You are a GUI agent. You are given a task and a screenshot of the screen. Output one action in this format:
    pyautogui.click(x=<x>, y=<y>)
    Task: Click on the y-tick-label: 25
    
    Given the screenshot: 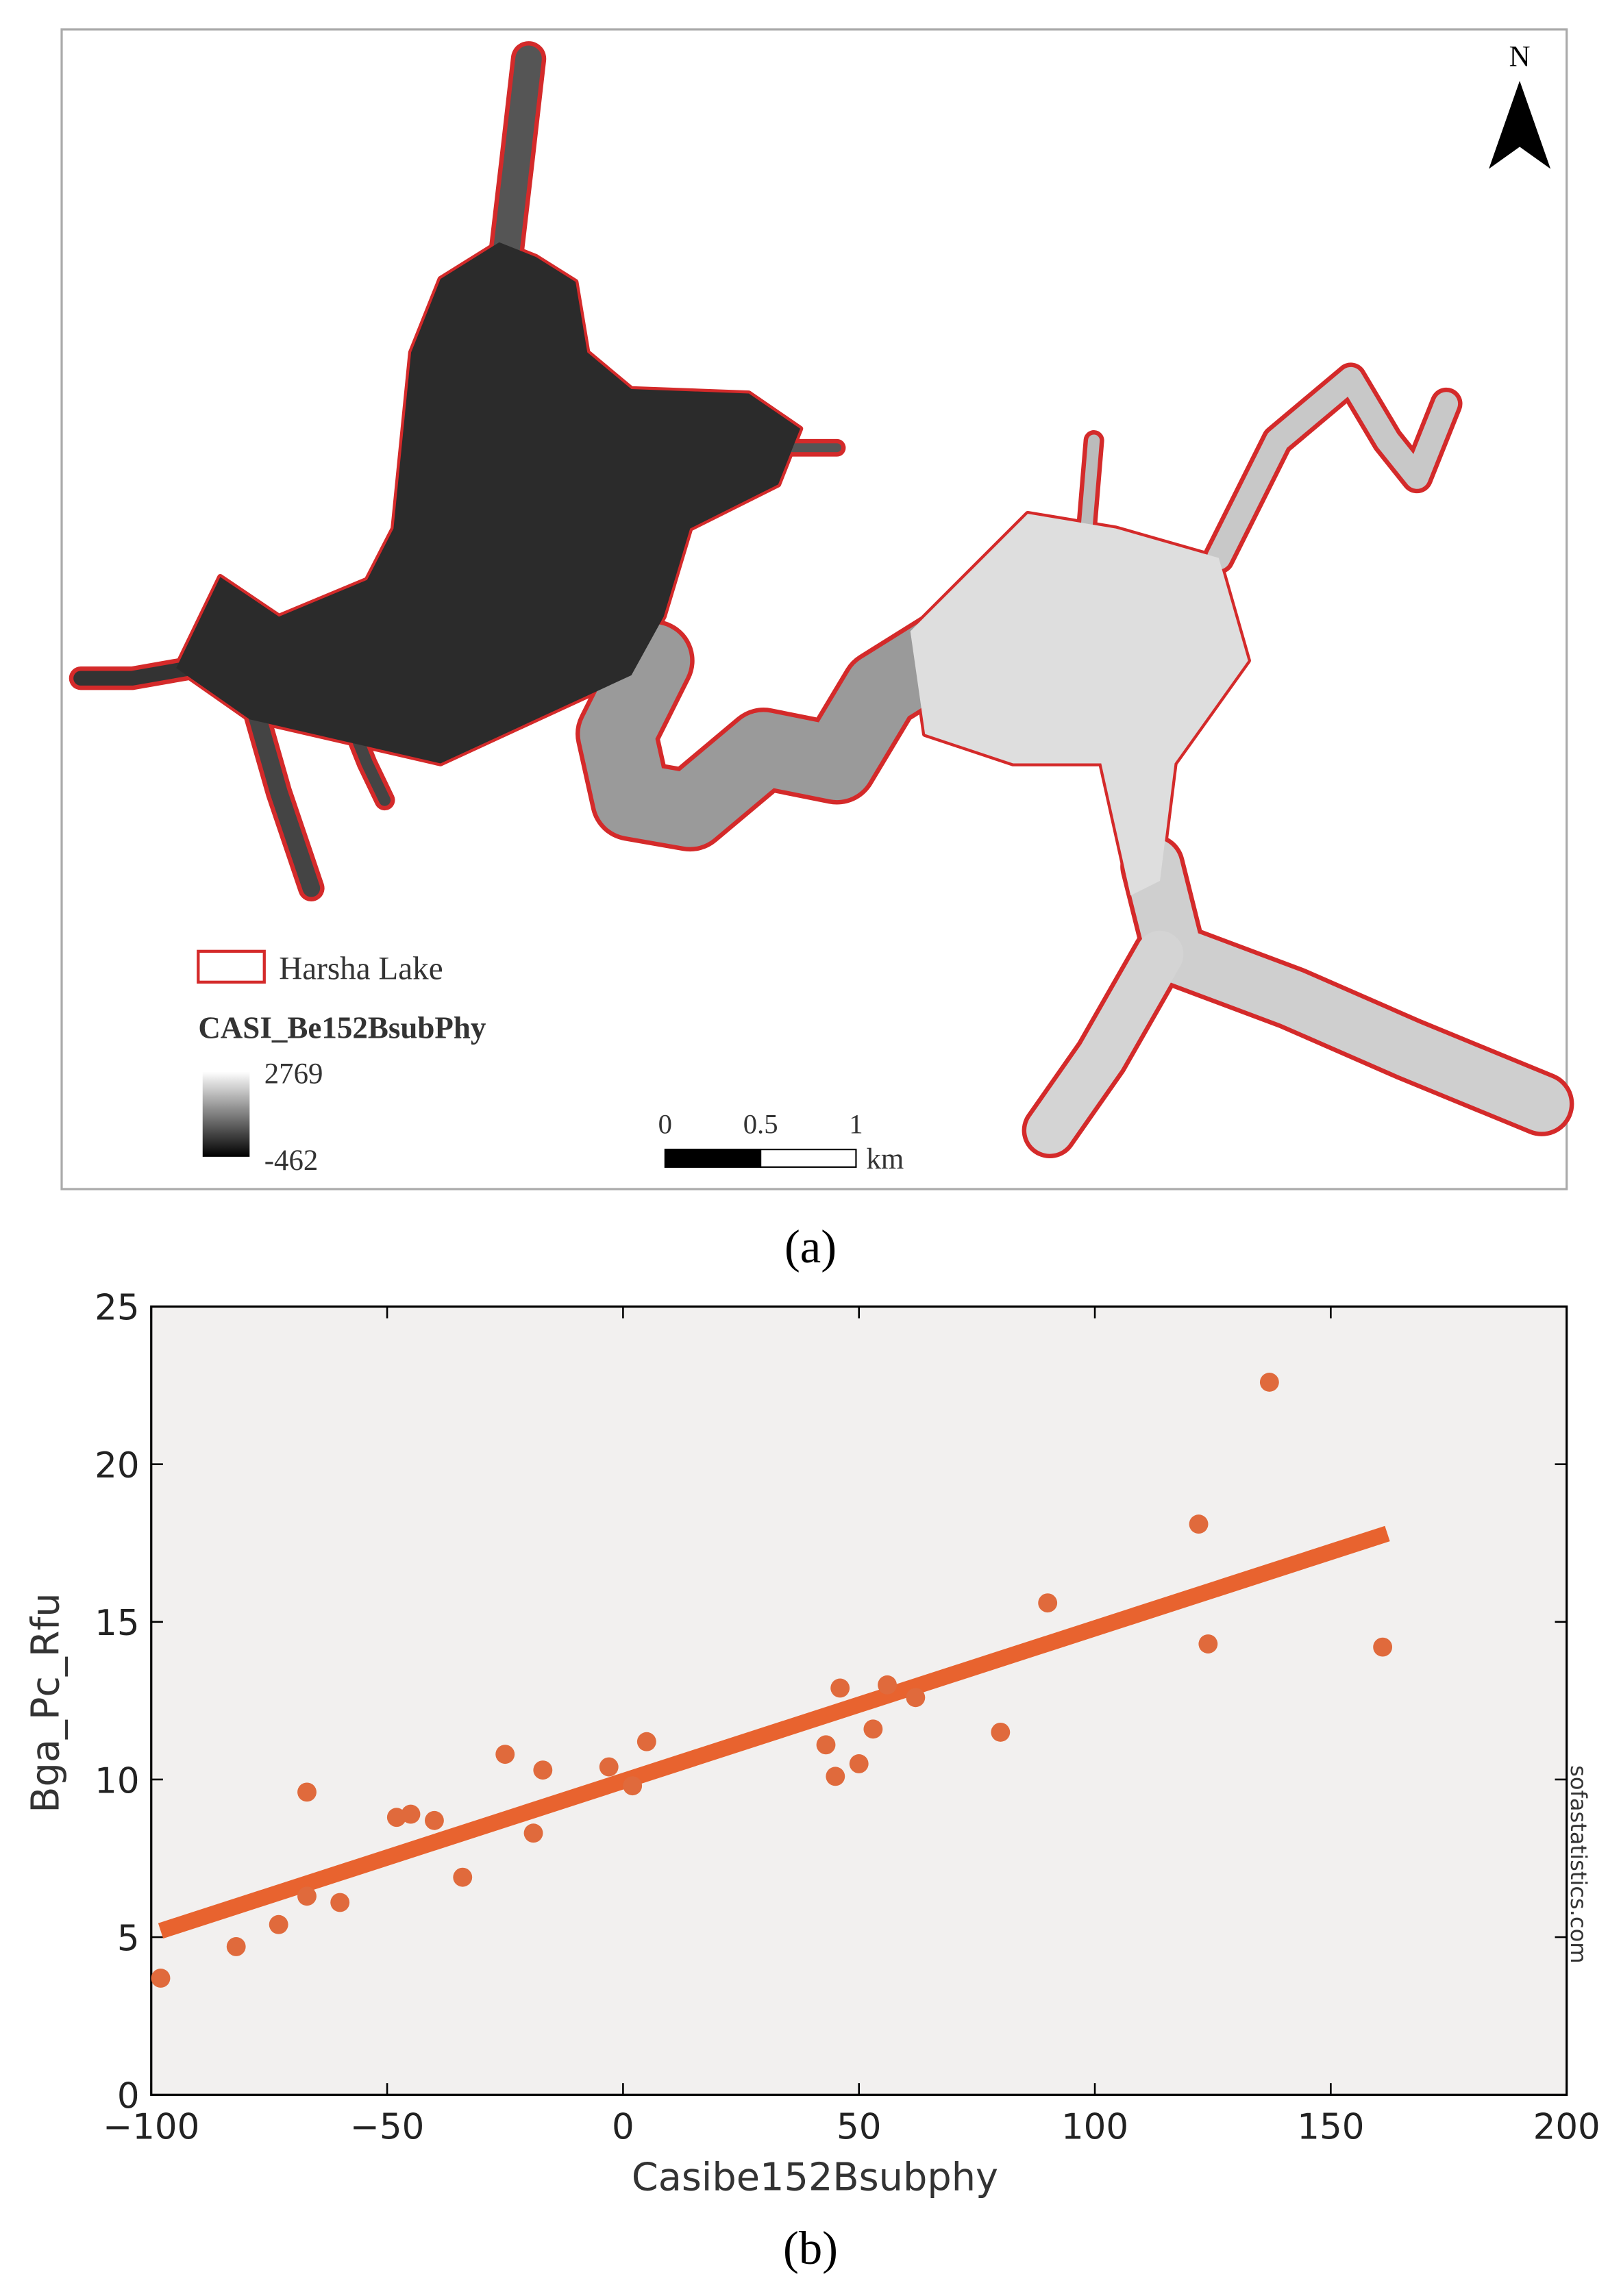 What is the action you would take?
    pyautogui.click(x=117, y=1308)
    